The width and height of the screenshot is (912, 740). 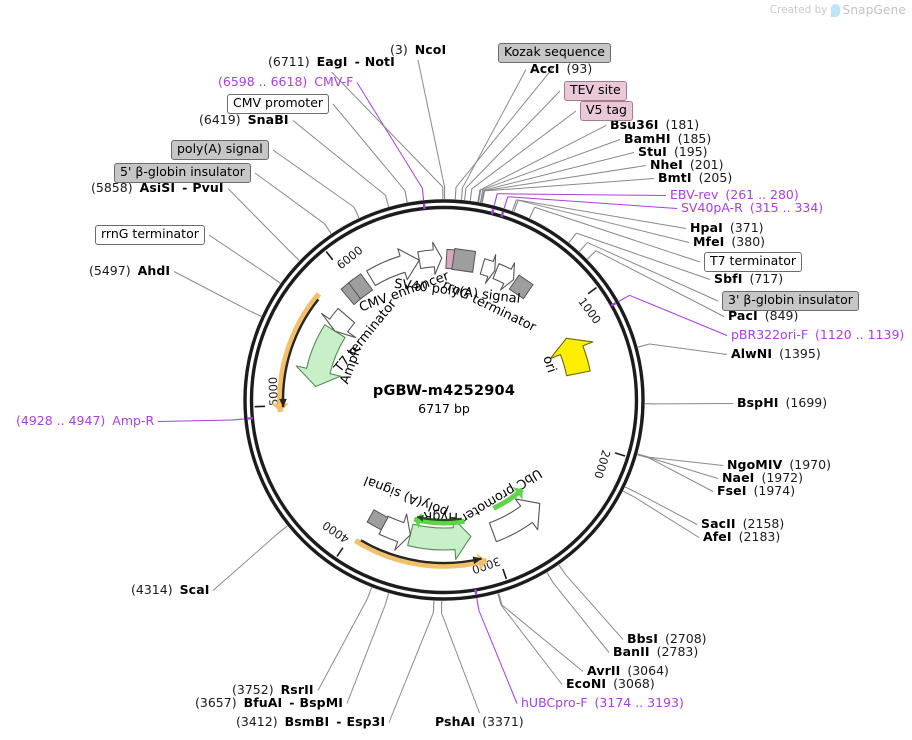 I want to click on feature-box-t7-terminator-right: T7 terminator, so click(x=753, y=262).